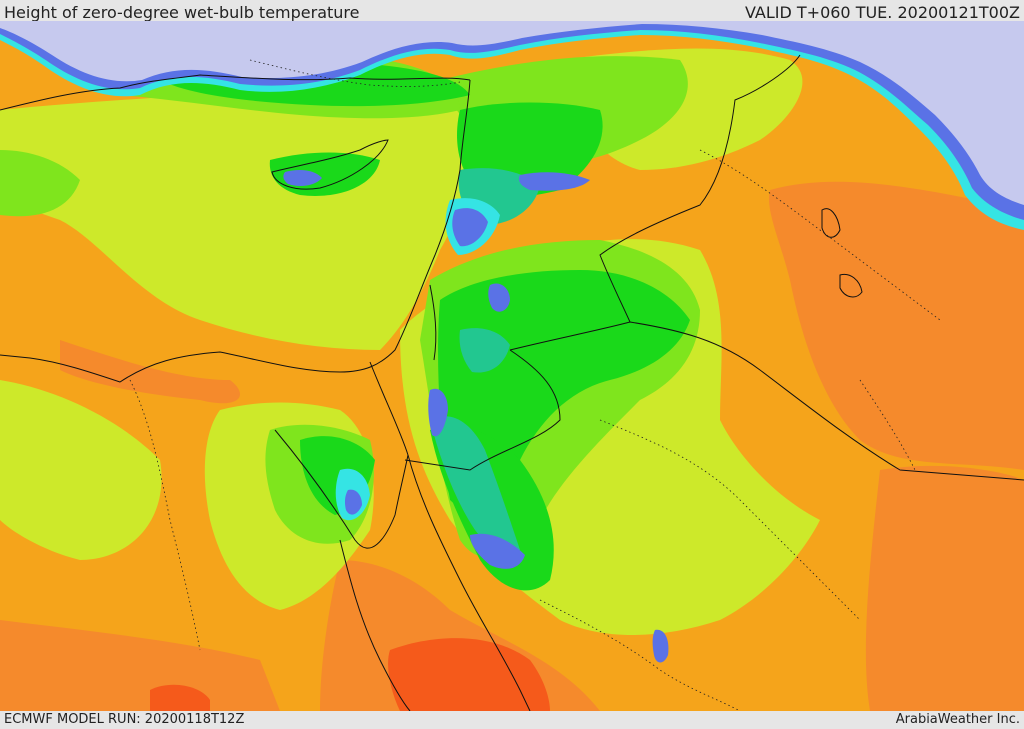 Image resolution: width=1024 pixels, height=729 pixels. I want to click on blue-zone-hejaz-south, so click(497, 551).